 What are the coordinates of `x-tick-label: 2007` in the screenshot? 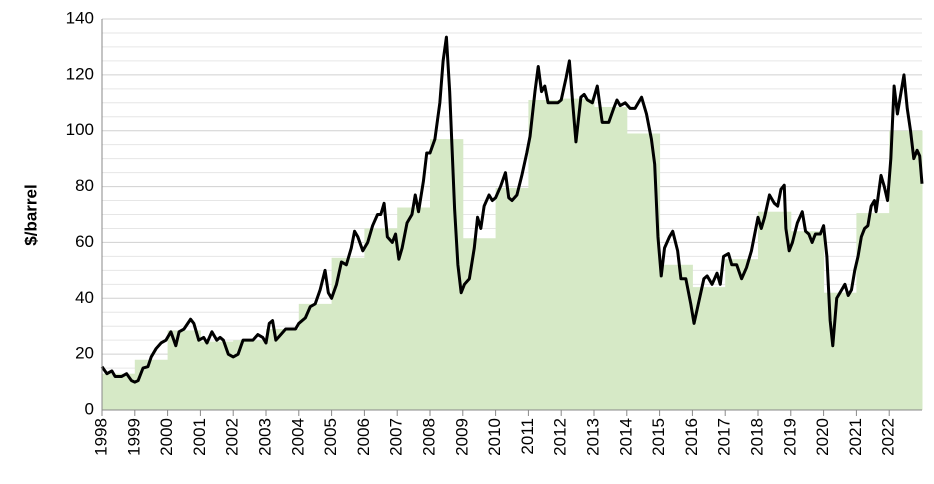 It's located at (396, 437).